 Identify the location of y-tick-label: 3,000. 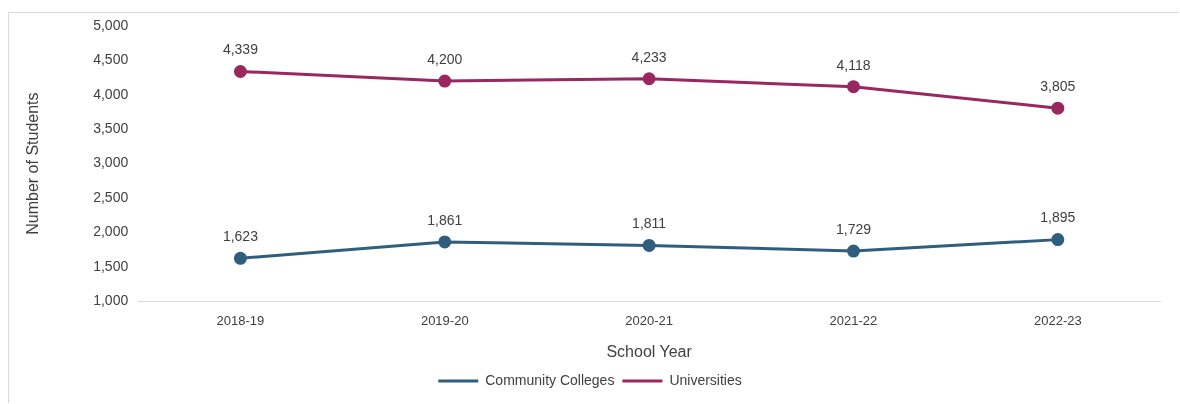
(111, 162).